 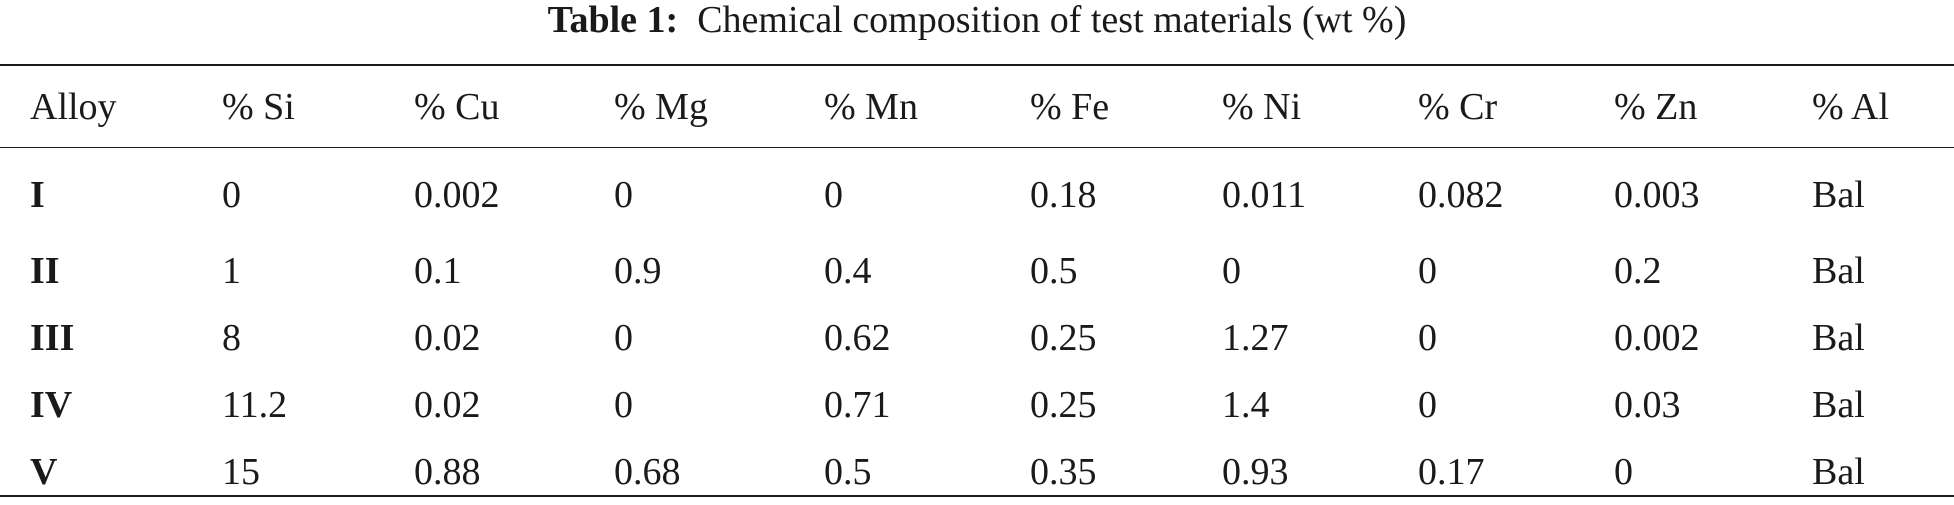 What do you see at coordinates (73, 106) in the screenshot?
I see `header-alloy: Alloy` at bounding box center [73, 106].